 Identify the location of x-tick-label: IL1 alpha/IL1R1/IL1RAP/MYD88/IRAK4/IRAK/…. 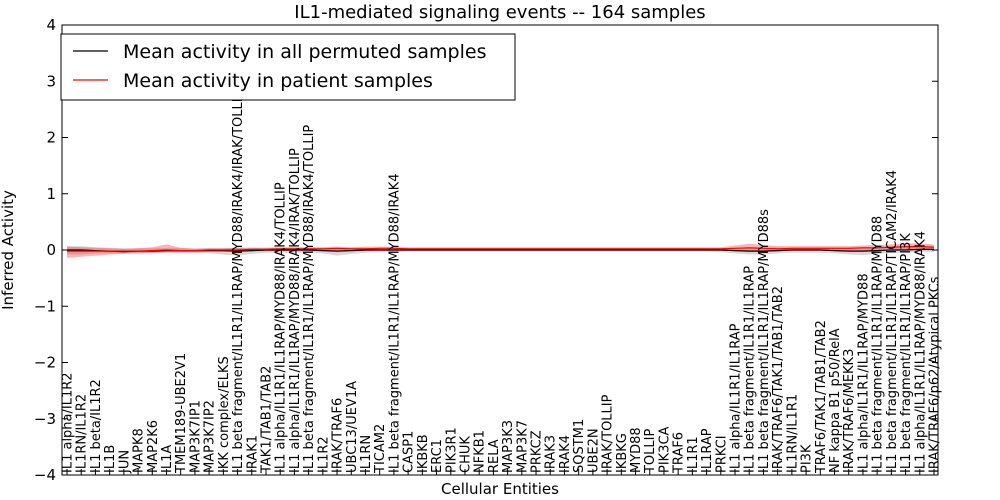
(295, 310).